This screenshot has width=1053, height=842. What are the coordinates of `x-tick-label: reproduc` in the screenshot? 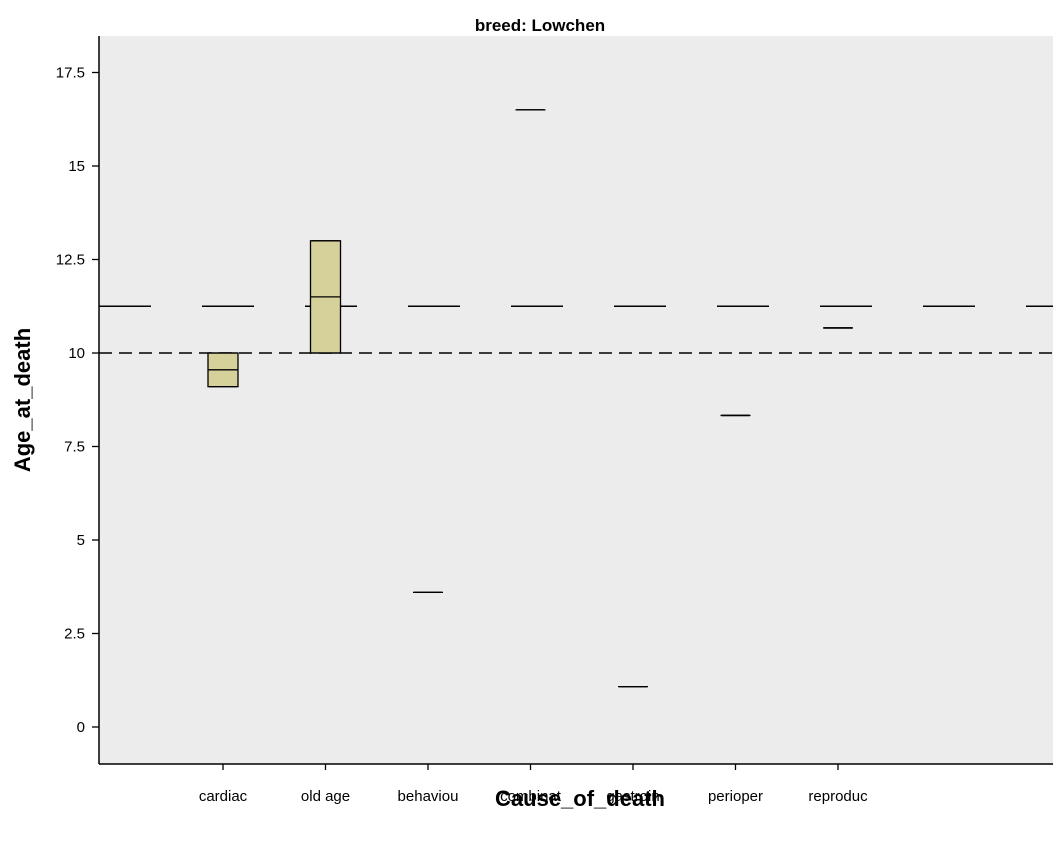 It's located at (838, 796).